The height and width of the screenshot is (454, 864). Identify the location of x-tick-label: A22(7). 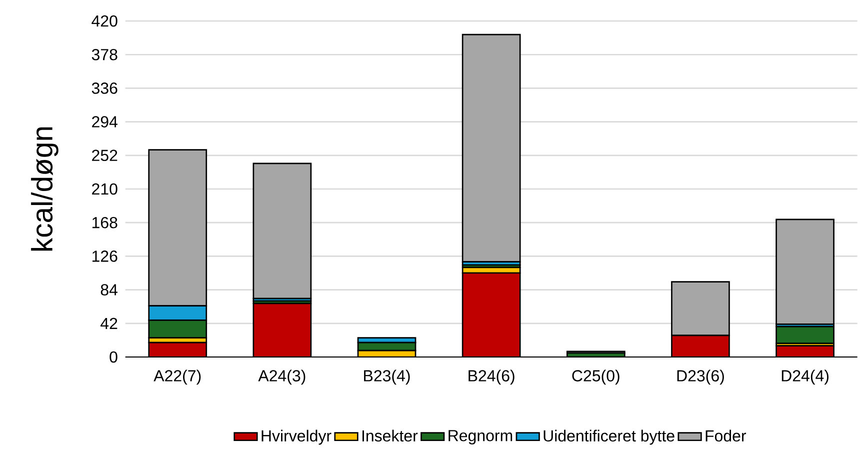
(177, 377).